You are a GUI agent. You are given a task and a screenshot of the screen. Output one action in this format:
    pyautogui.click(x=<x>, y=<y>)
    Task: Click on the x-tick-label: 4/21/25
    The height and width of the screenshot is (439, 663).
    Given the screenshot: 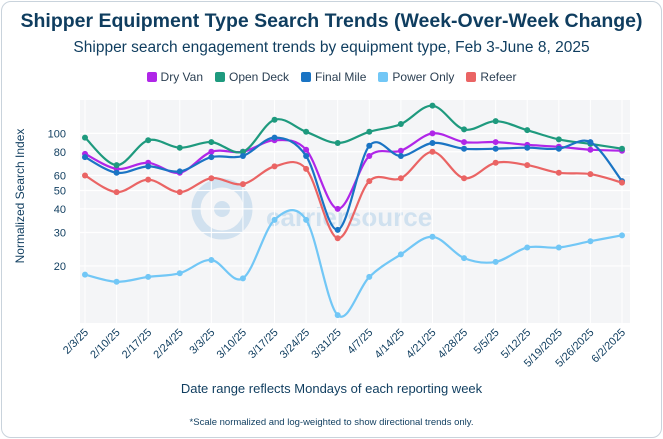 What is the action you would take?
    pyautogui.click(x=421, y=344)
    